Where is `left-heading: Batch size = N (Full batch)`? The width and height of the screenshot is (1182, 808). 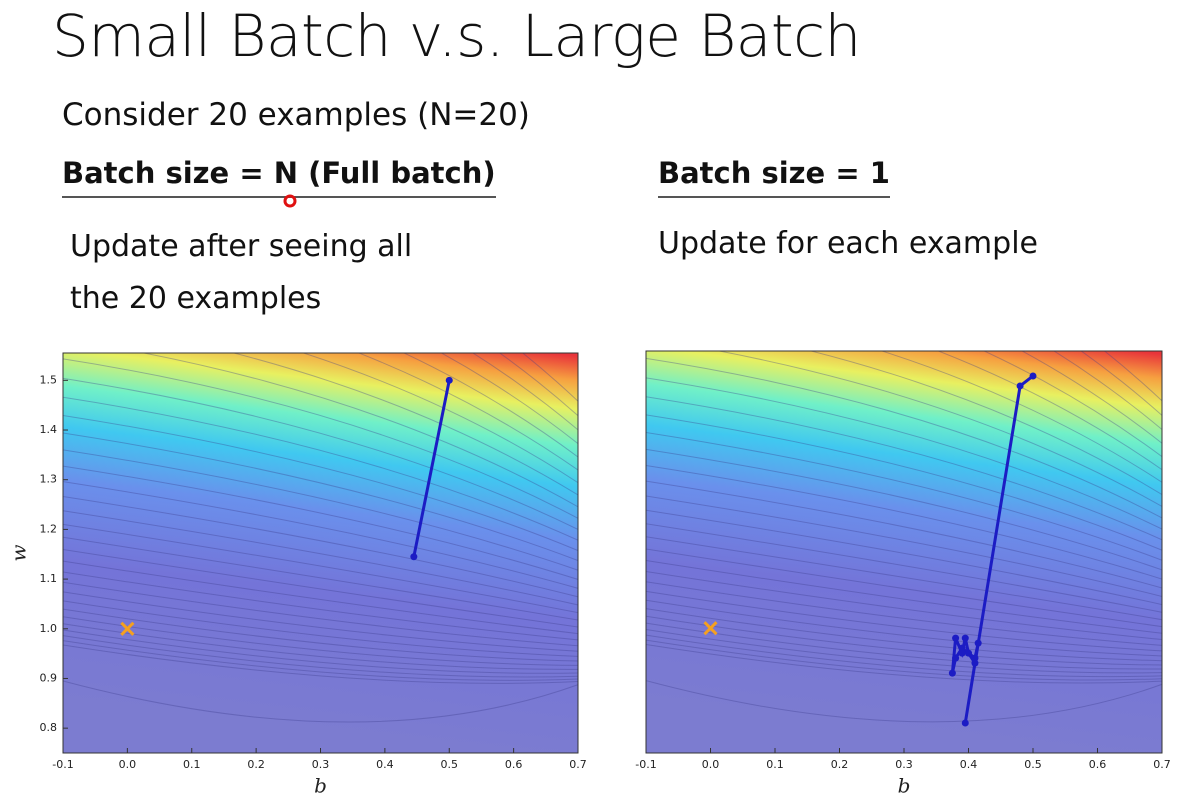 left-heading: Batch size = N (Full batch) is located at coordinates (279, 177).